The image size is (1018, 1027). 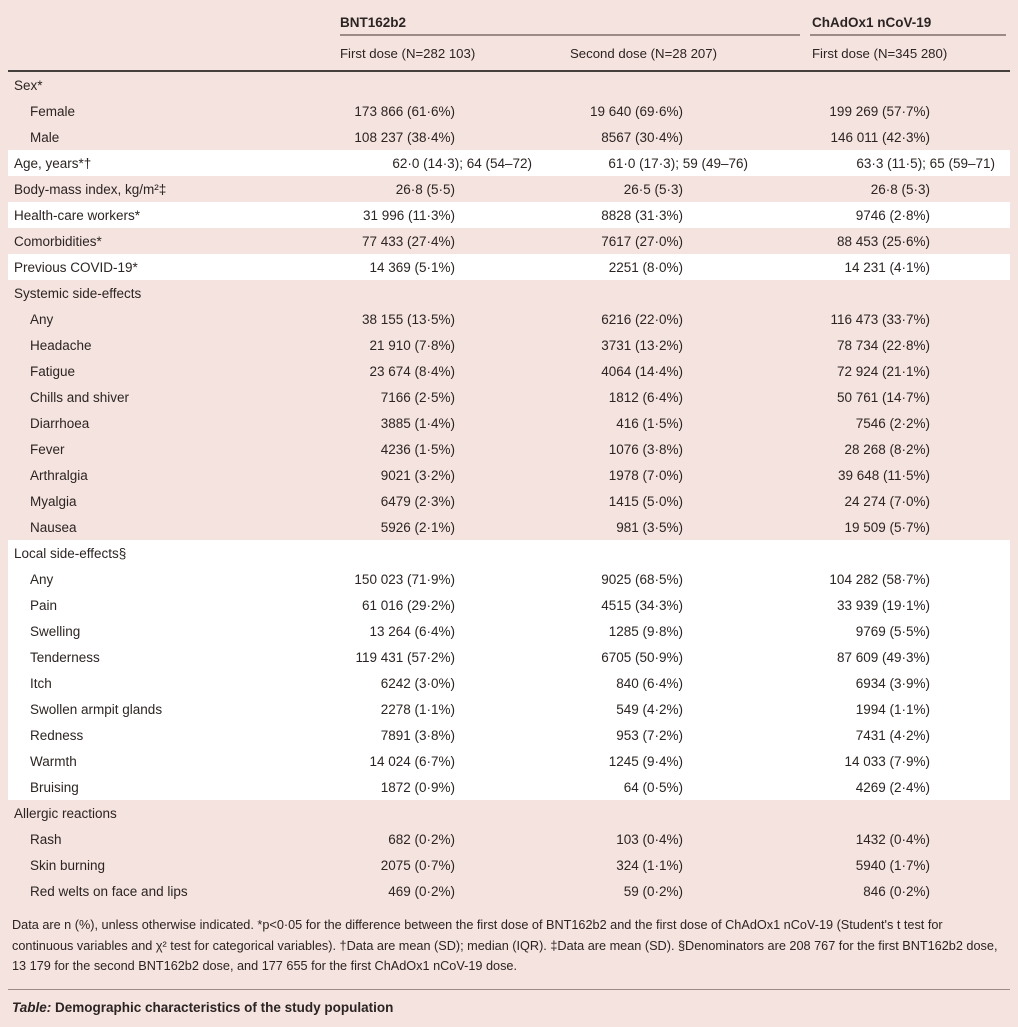 I want to click on table-cell: 1978 (7·0%), so click(x=645, y=475).